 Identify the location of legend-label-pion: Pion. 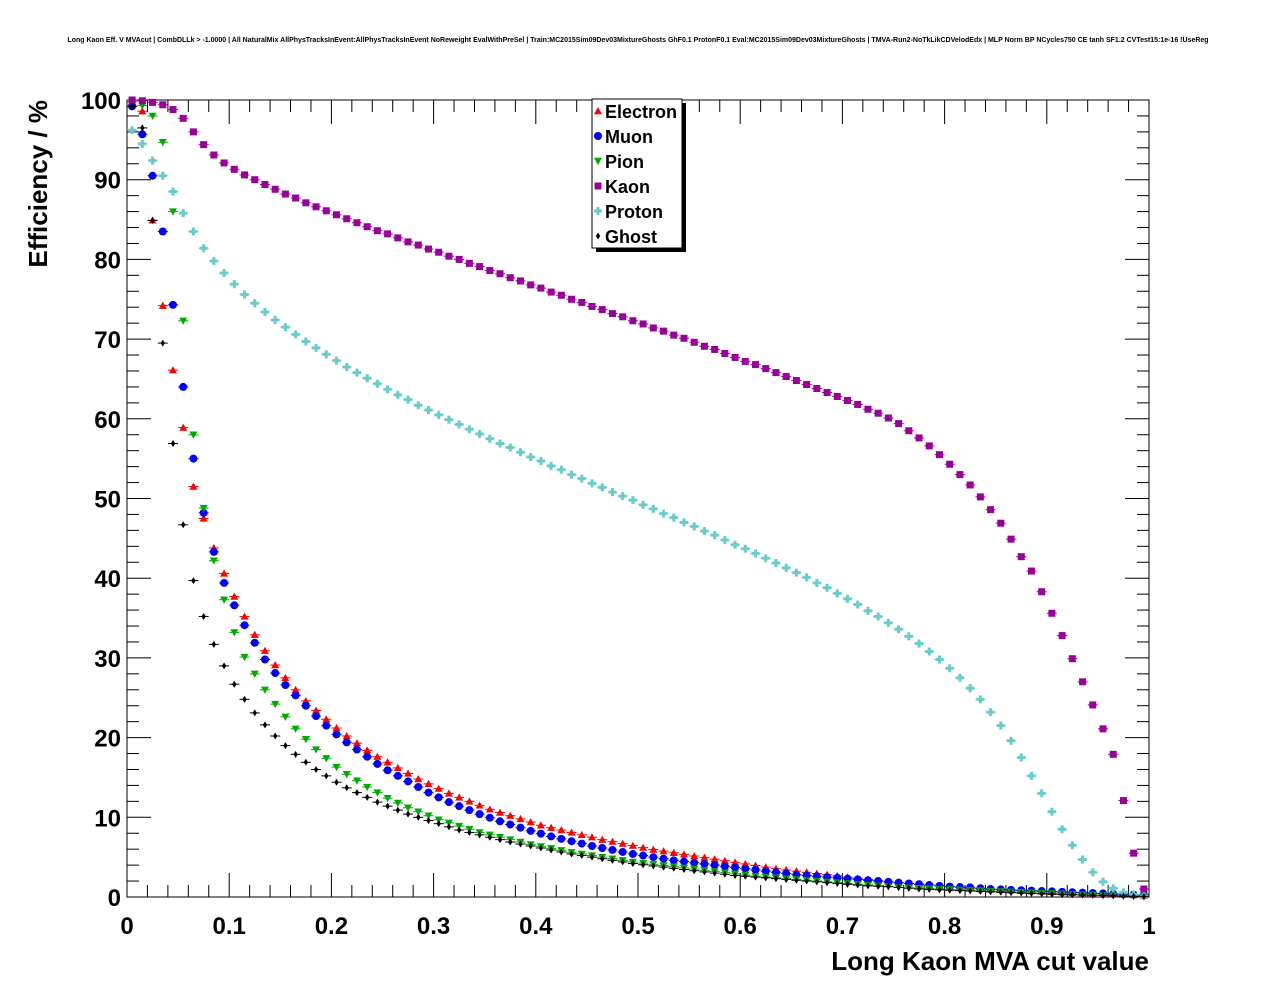
(624, 162).